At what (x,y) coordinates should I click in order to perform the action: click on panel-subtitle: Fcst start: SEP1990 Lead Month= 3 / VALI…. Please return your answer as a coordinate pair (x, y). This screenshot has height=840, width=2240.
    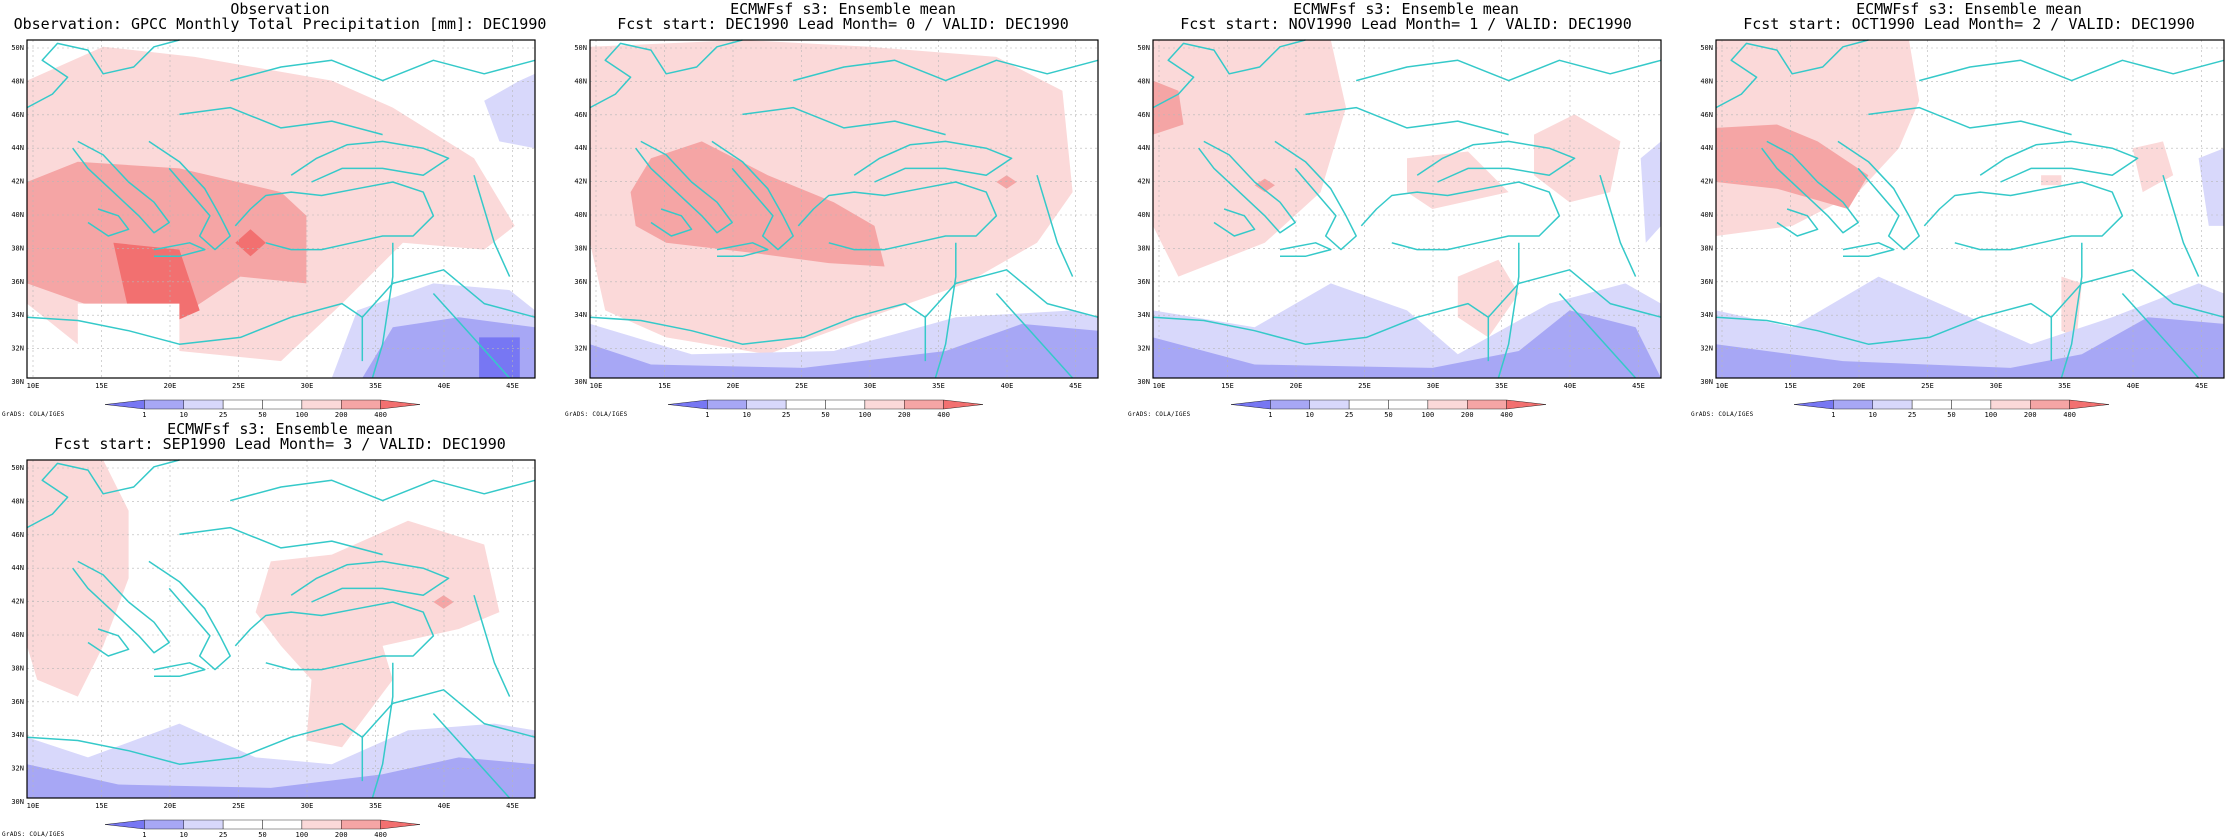
    Looking at the image, I should click on (280, 444).